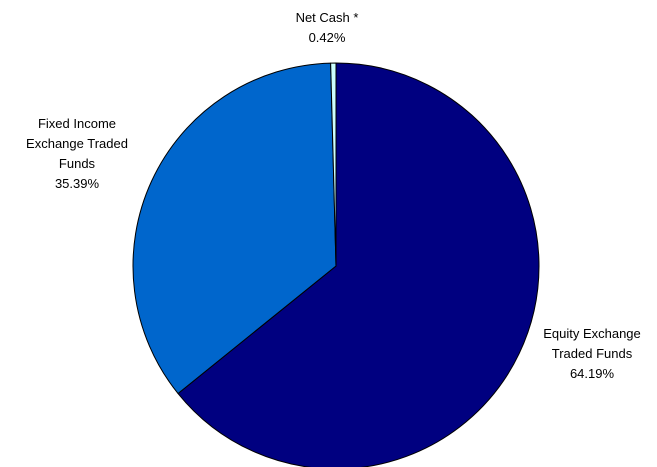 The height and width of the screenshot is (467, 657). I want to click on slice-label-line: Net Cash *, so click(327, 17).